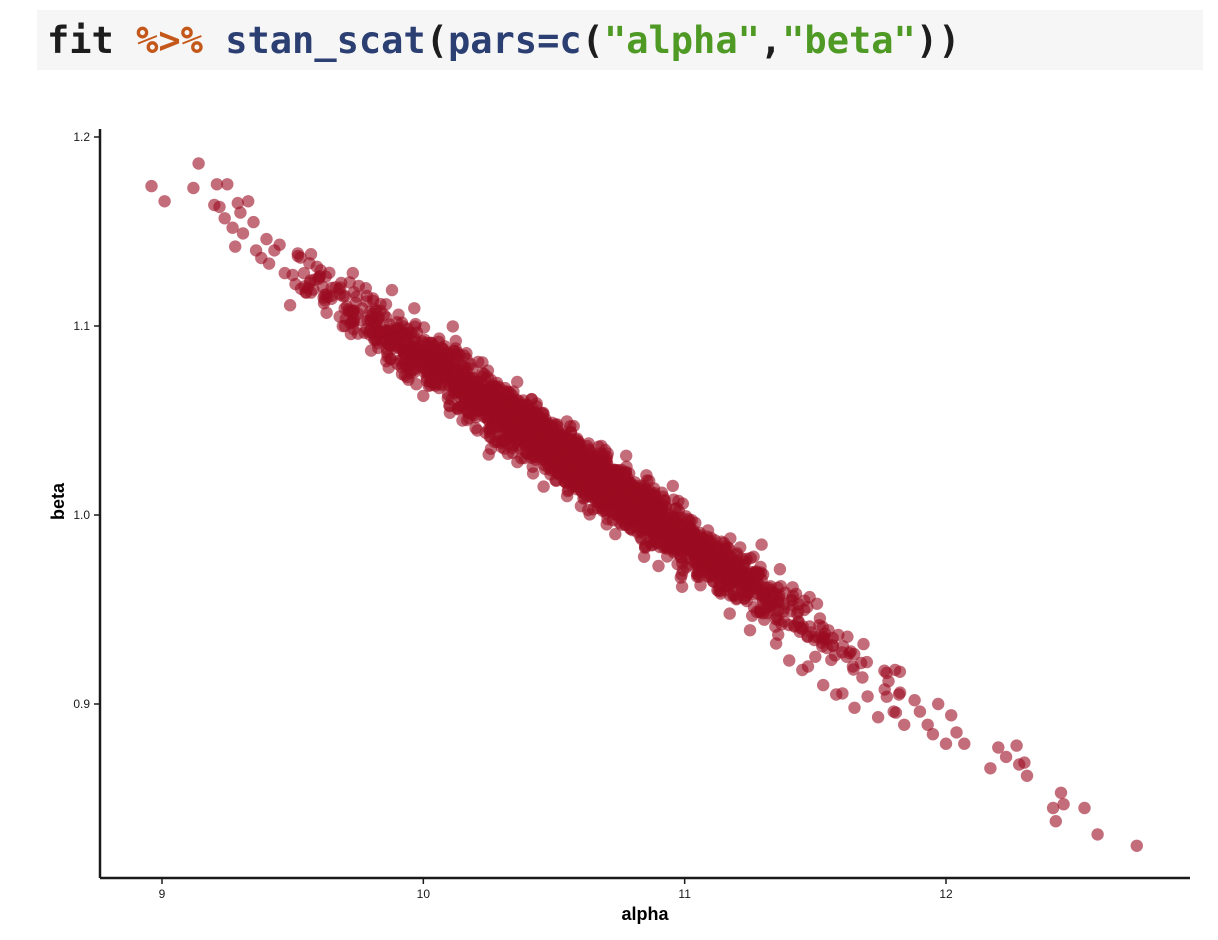 This screenshot has height=940, width=1218. Describe the element at coordinates (162, 894) in the screenshot. I see `x-tick-label: 9` at that location.